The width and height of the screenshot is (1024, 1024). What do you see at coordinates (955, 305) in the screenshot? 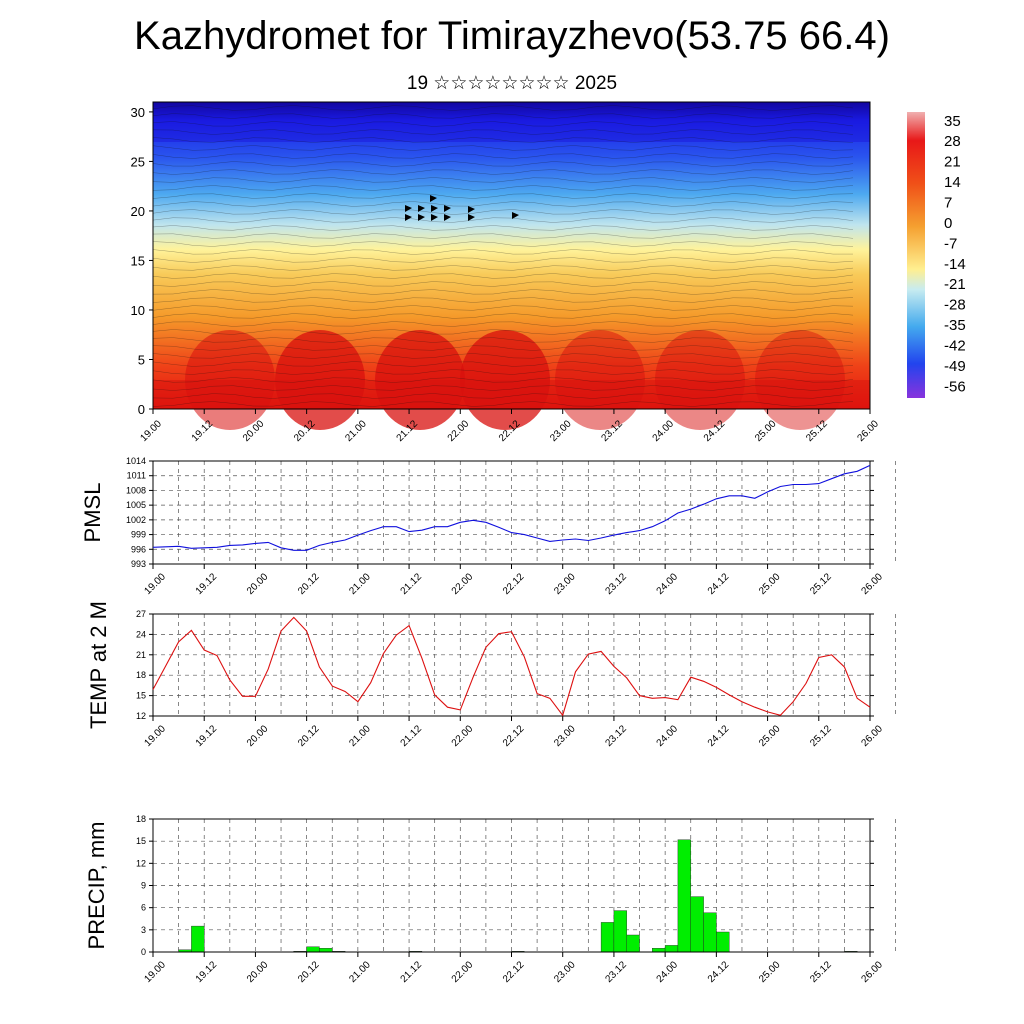
I see `colorbar-label: -28` at bounding box center [955, 305].